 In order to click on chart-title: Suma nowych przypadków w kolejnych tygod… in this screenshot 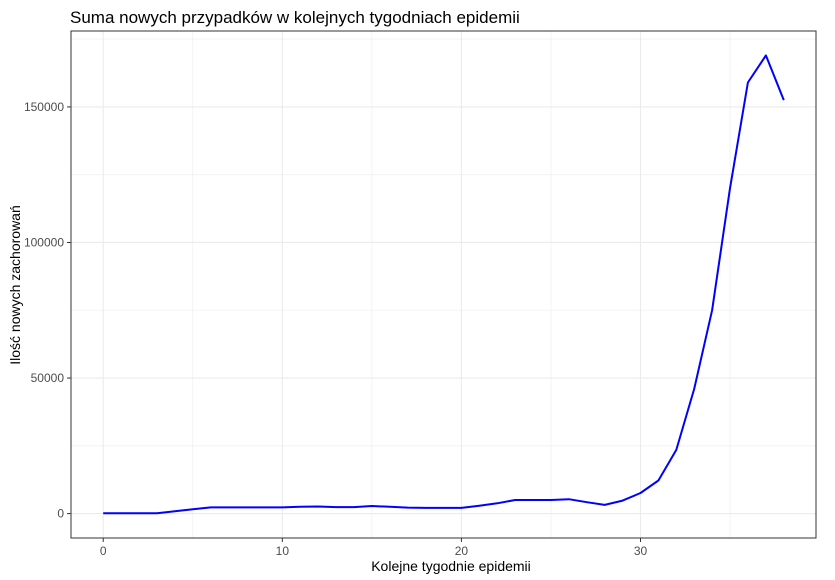, I will do `click(295, 17)`.